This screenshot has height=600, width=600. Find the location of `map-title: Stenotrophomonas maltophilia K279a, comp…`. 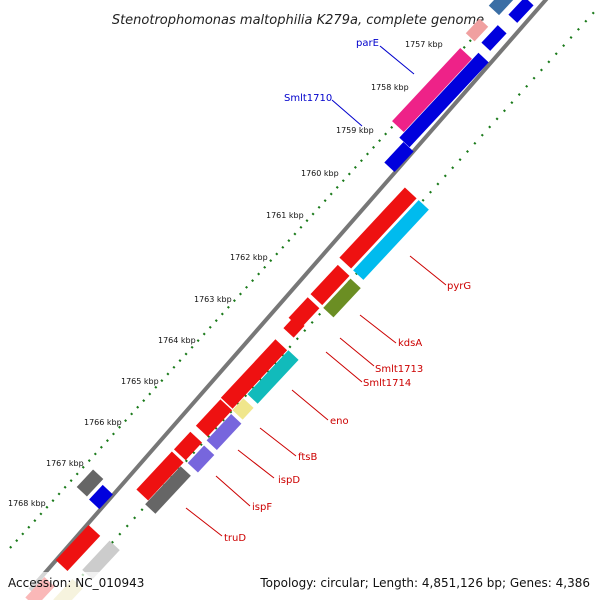

map-title: Stenotrophomonas maltophilia K279a, comp… is located at coordinates (298, 20).